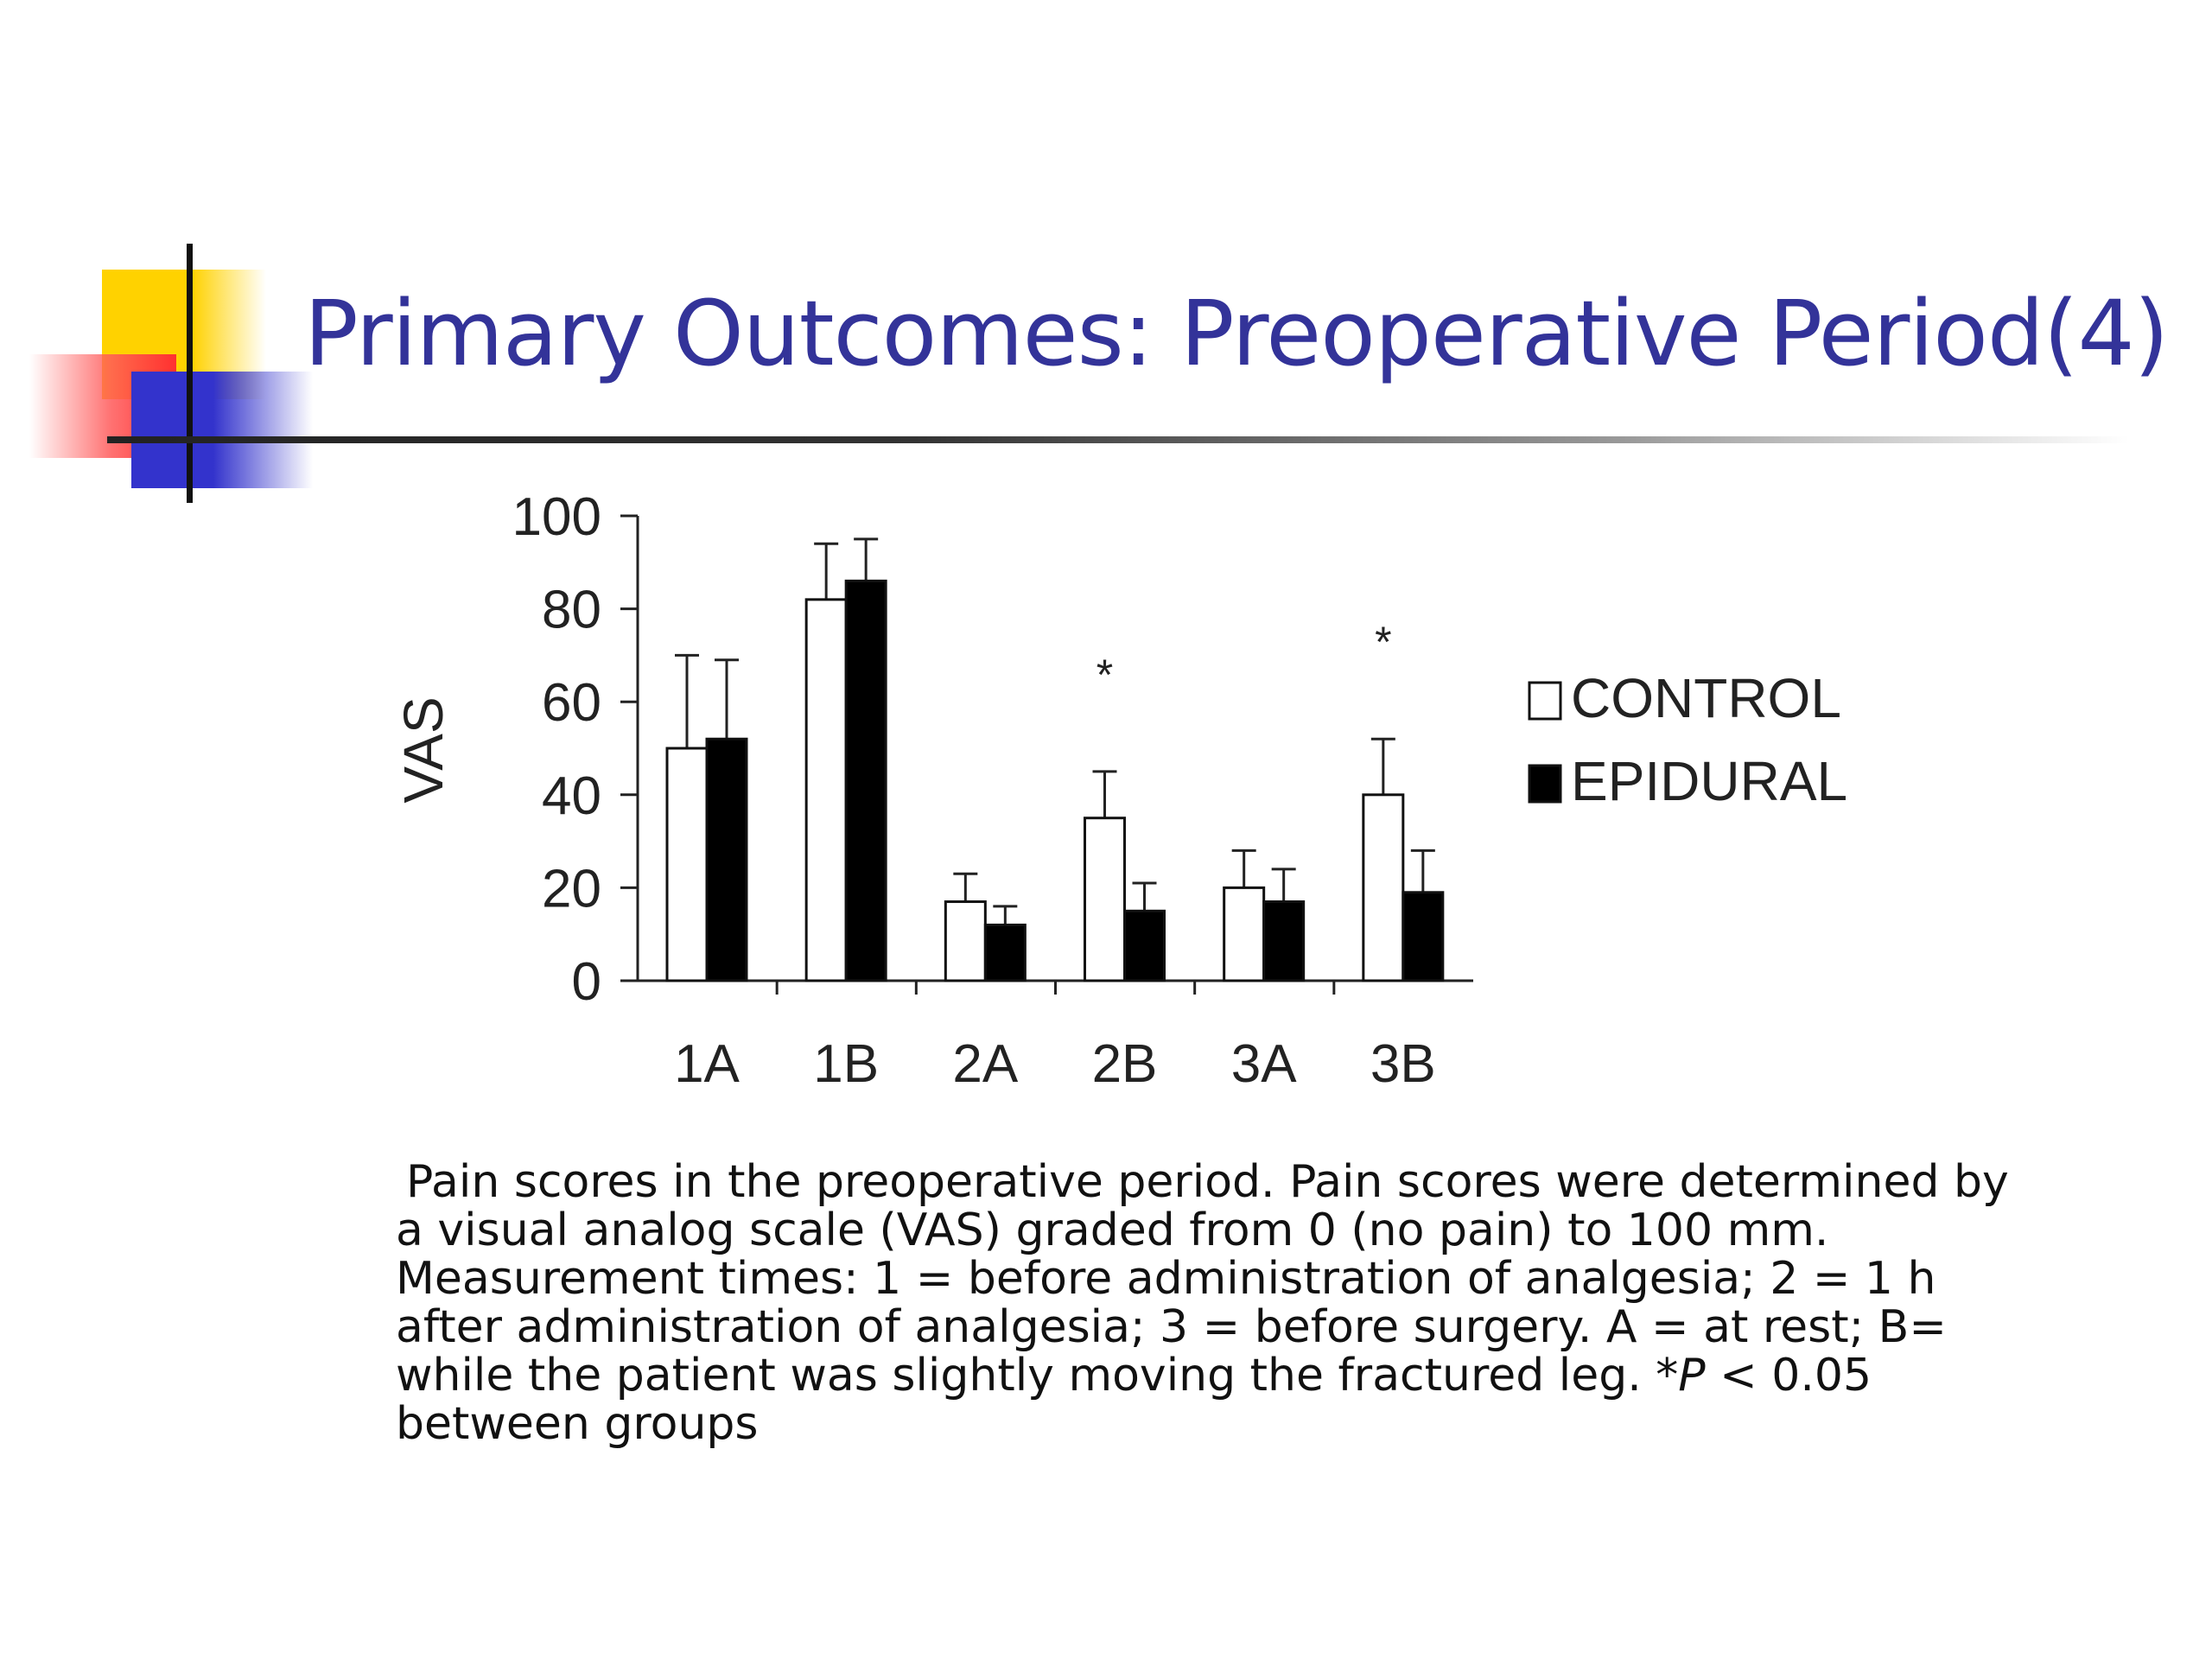 Image resolution: width=2212 pixels, height=1659 pixels. What do you see at coordinates (1104, 675) in the screenshot?
I see `significance-marker-2B: *` at bounding box center [1104, 675].